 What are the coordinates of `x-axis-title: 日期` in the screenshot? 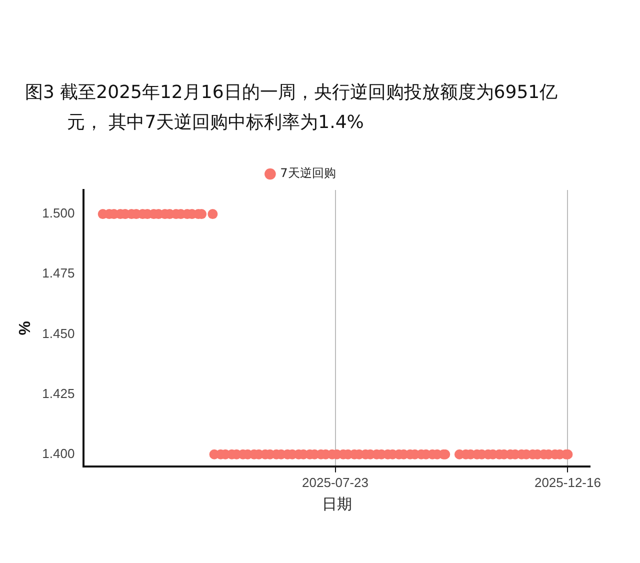 It's located at (337, 503).